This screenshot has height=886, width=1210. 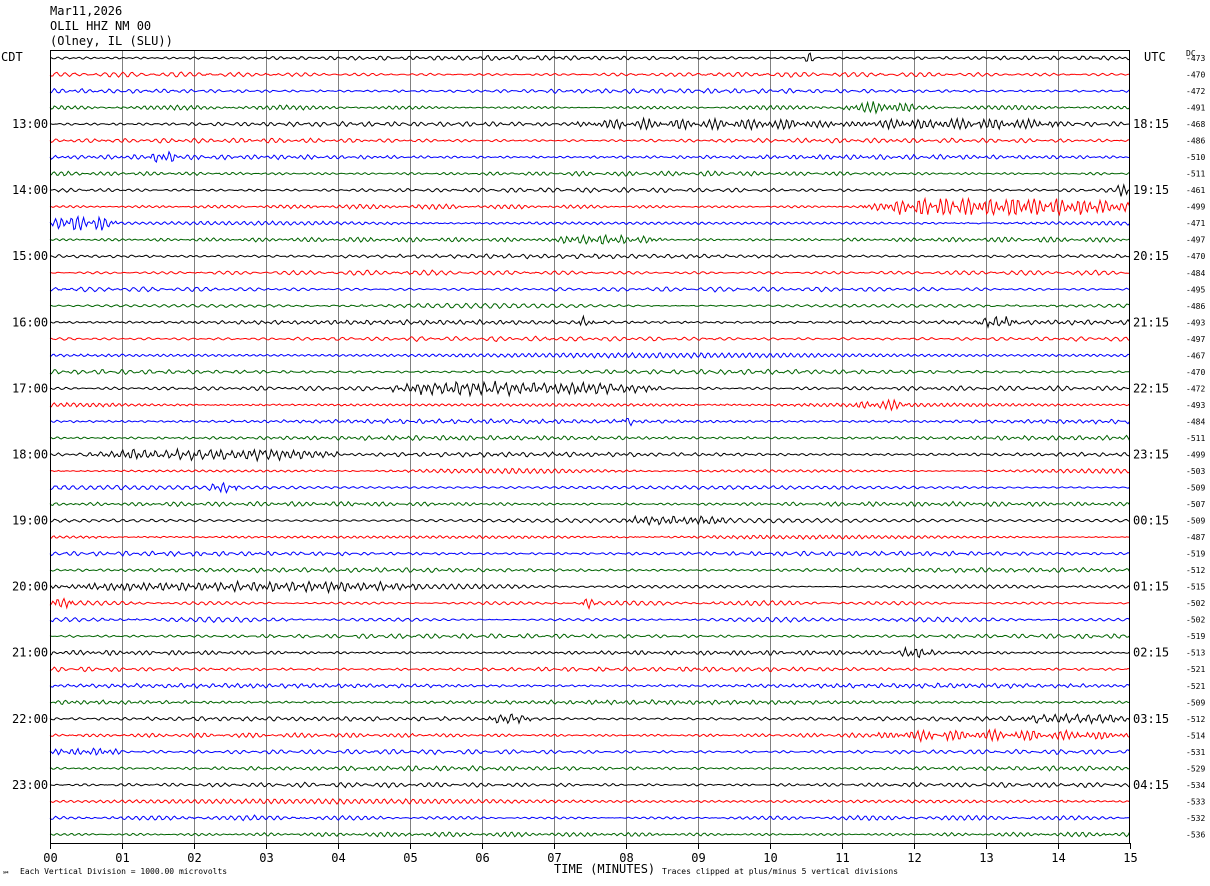 I want to click on x-axis-ticks: 00 01 02 03 04 05 06 07 08 09 10 11 12 13 14 15, so click(x=590, y=854).